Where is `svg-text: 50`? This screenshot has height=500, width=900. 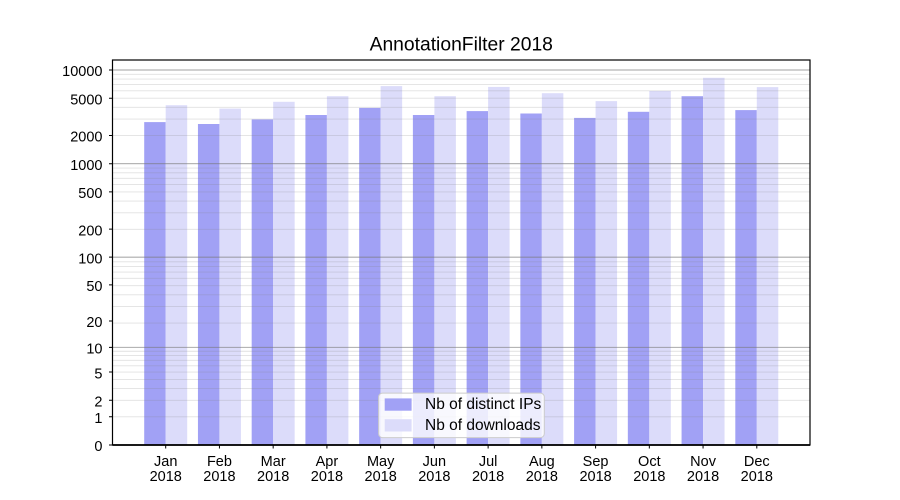
svg-text: 50 is located at coordinates (94, 287).